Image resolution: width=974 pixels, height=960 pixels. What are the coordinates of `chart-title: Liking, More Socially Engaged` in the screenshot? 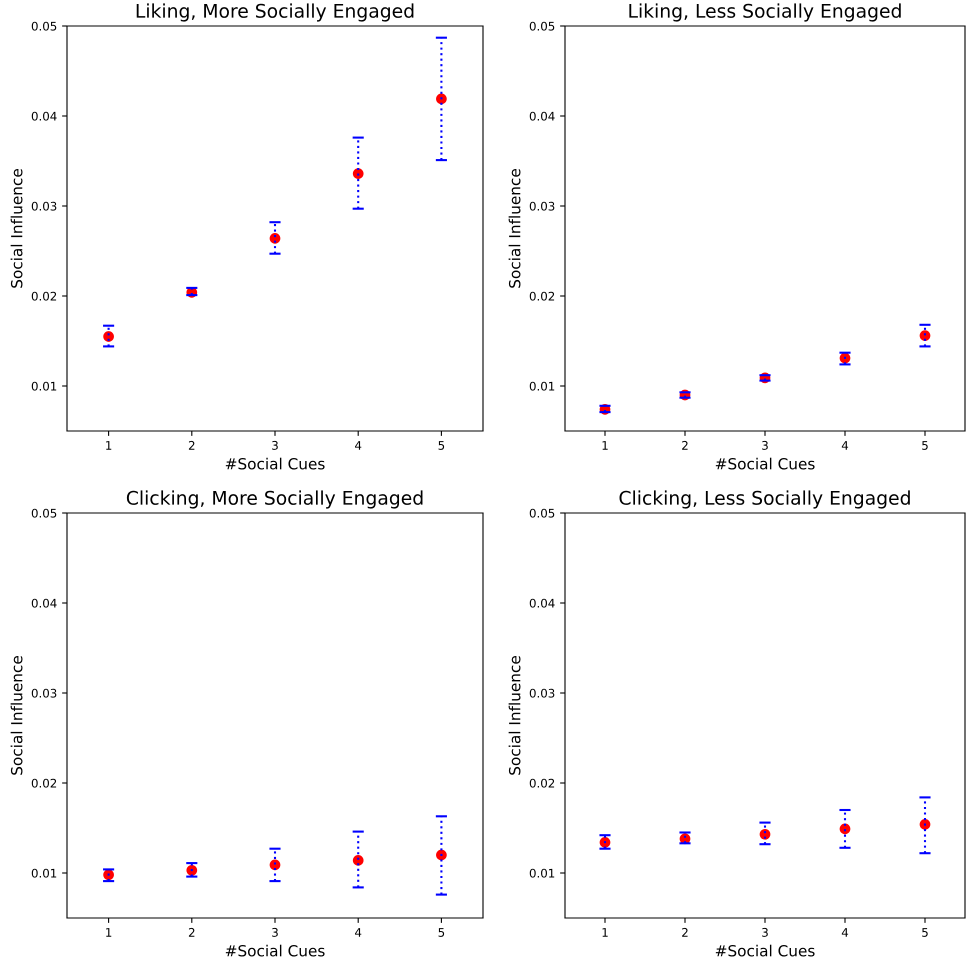 It's located at (275, 12).